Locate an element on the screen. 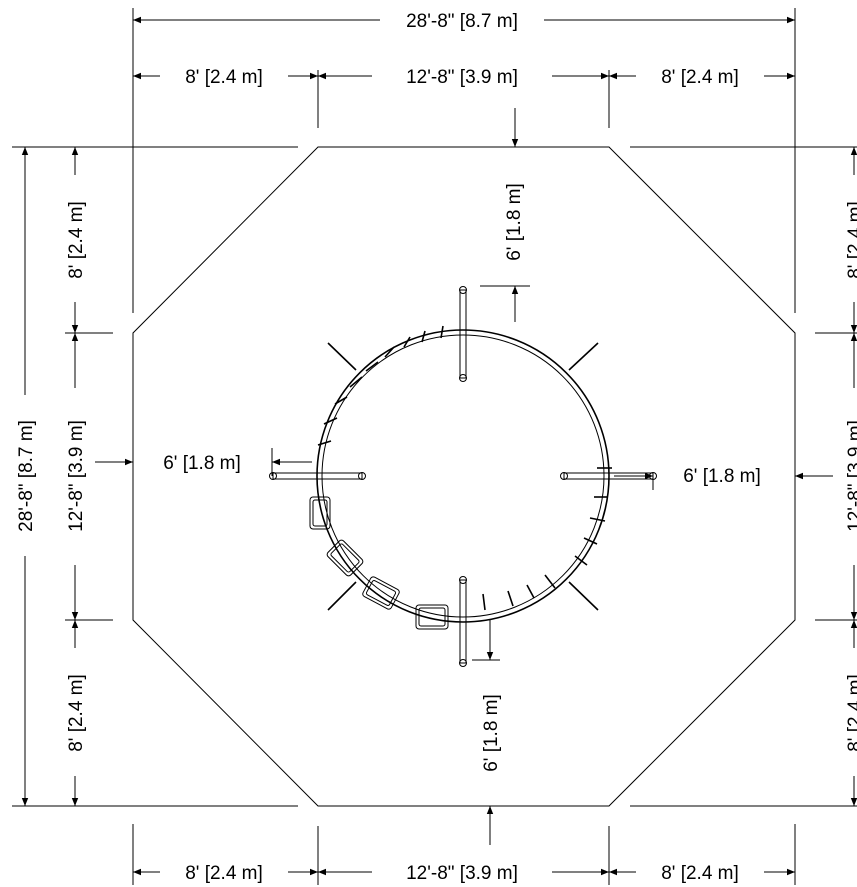  diagonal-posts is located at coordinates (463, 476).